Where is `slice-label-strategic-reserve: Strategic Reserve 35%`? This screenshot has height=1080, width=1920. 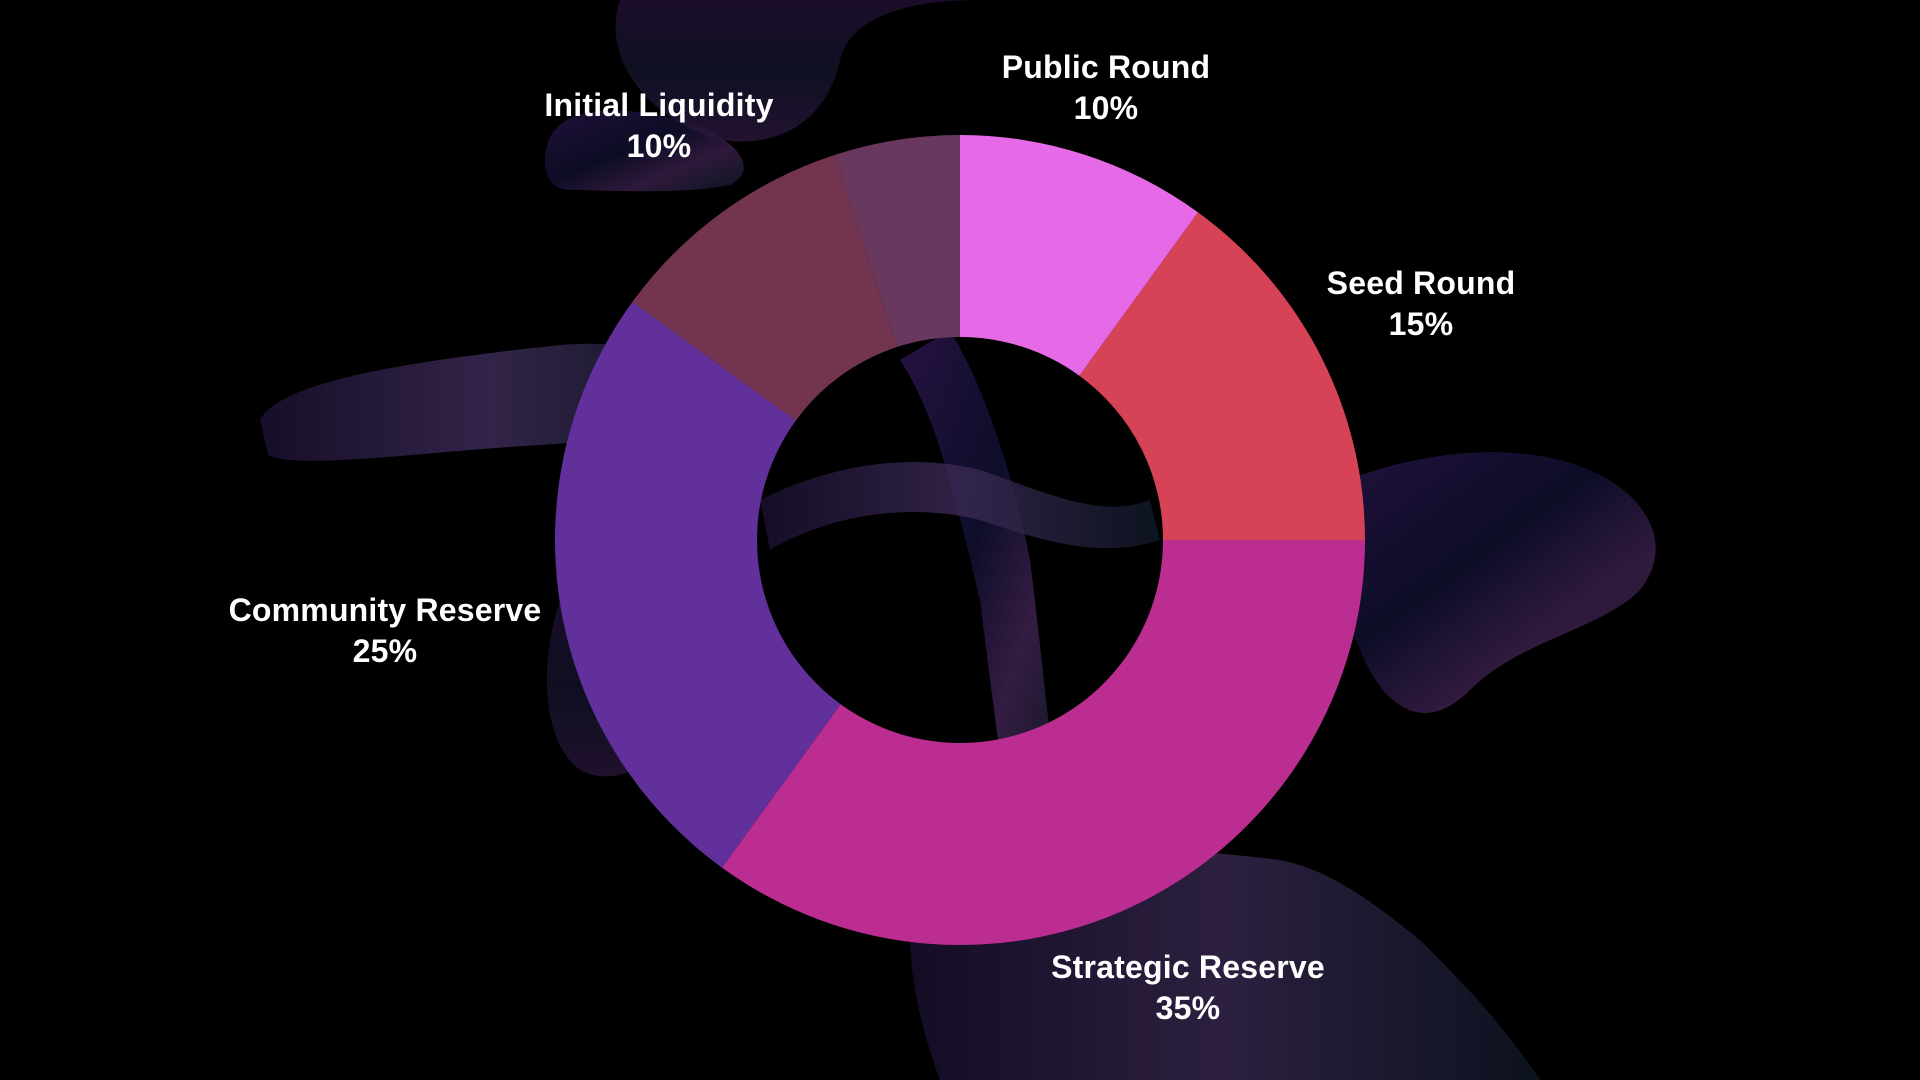 slice-label-strategic-reserve: Strategic Reserve 35% is located at coordinates (1188, 988).